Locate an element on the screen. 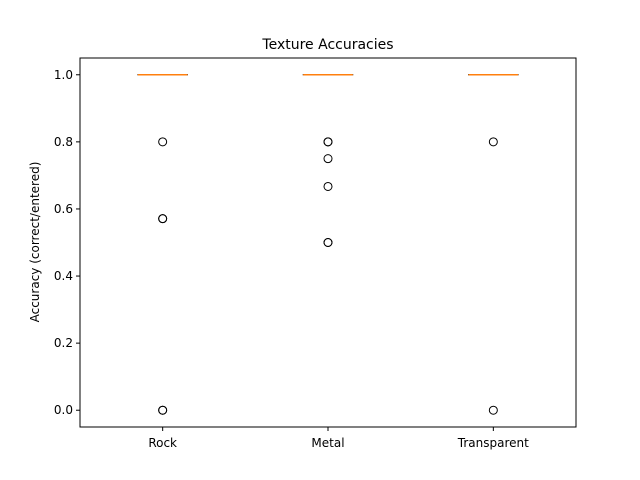  y-tick-label: 0.6 is located at coordinates (63, 209).